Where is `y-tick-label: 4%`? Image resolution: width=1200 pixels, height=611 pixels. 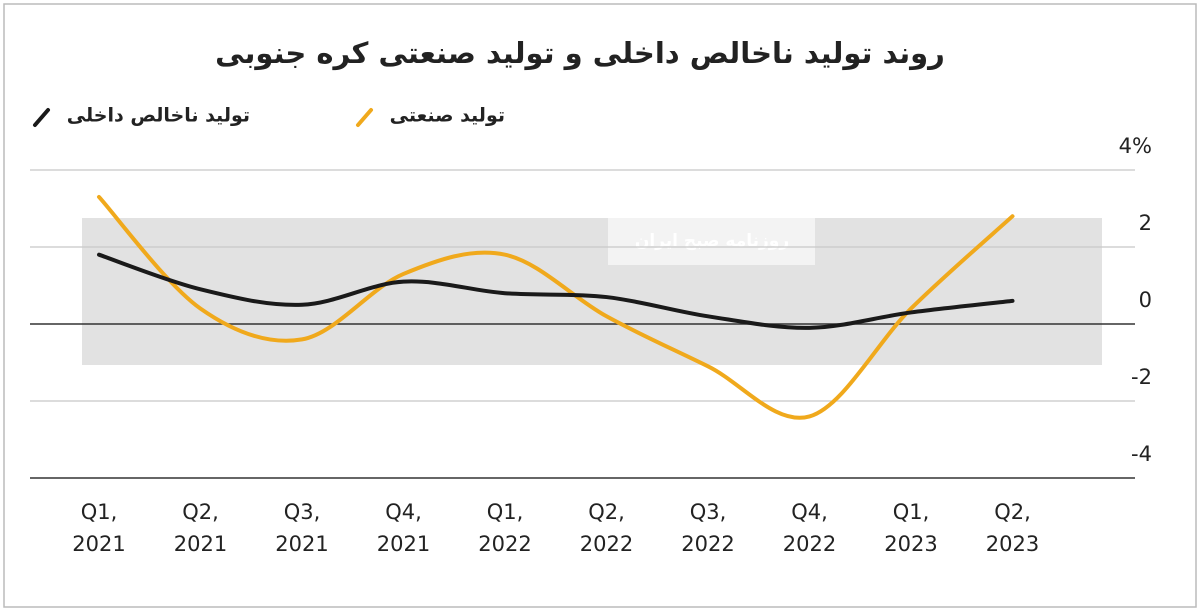
y-tick-label: 4% is located at coordinates (1135, 146).